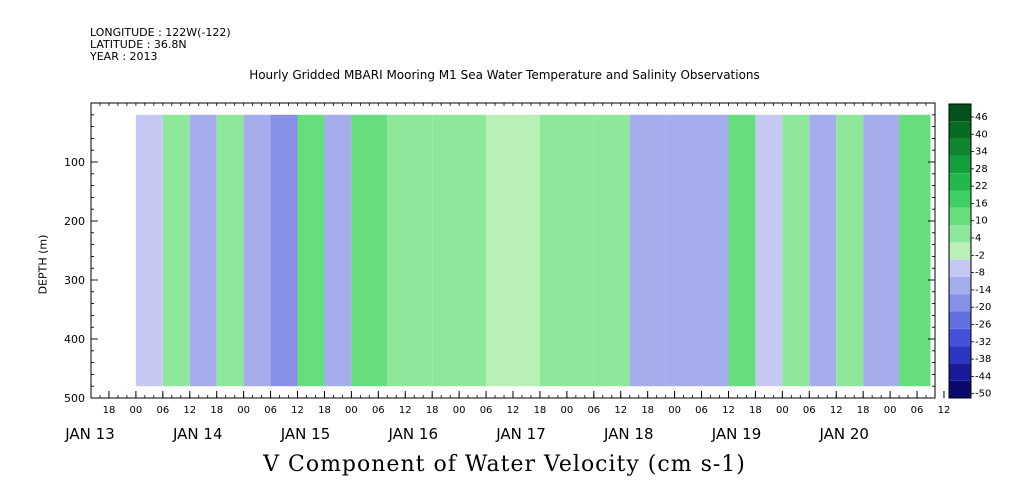 The width and height of the screenshot is (1009, 504). I want to click on y-tick-label: 500, so click(74, 398).